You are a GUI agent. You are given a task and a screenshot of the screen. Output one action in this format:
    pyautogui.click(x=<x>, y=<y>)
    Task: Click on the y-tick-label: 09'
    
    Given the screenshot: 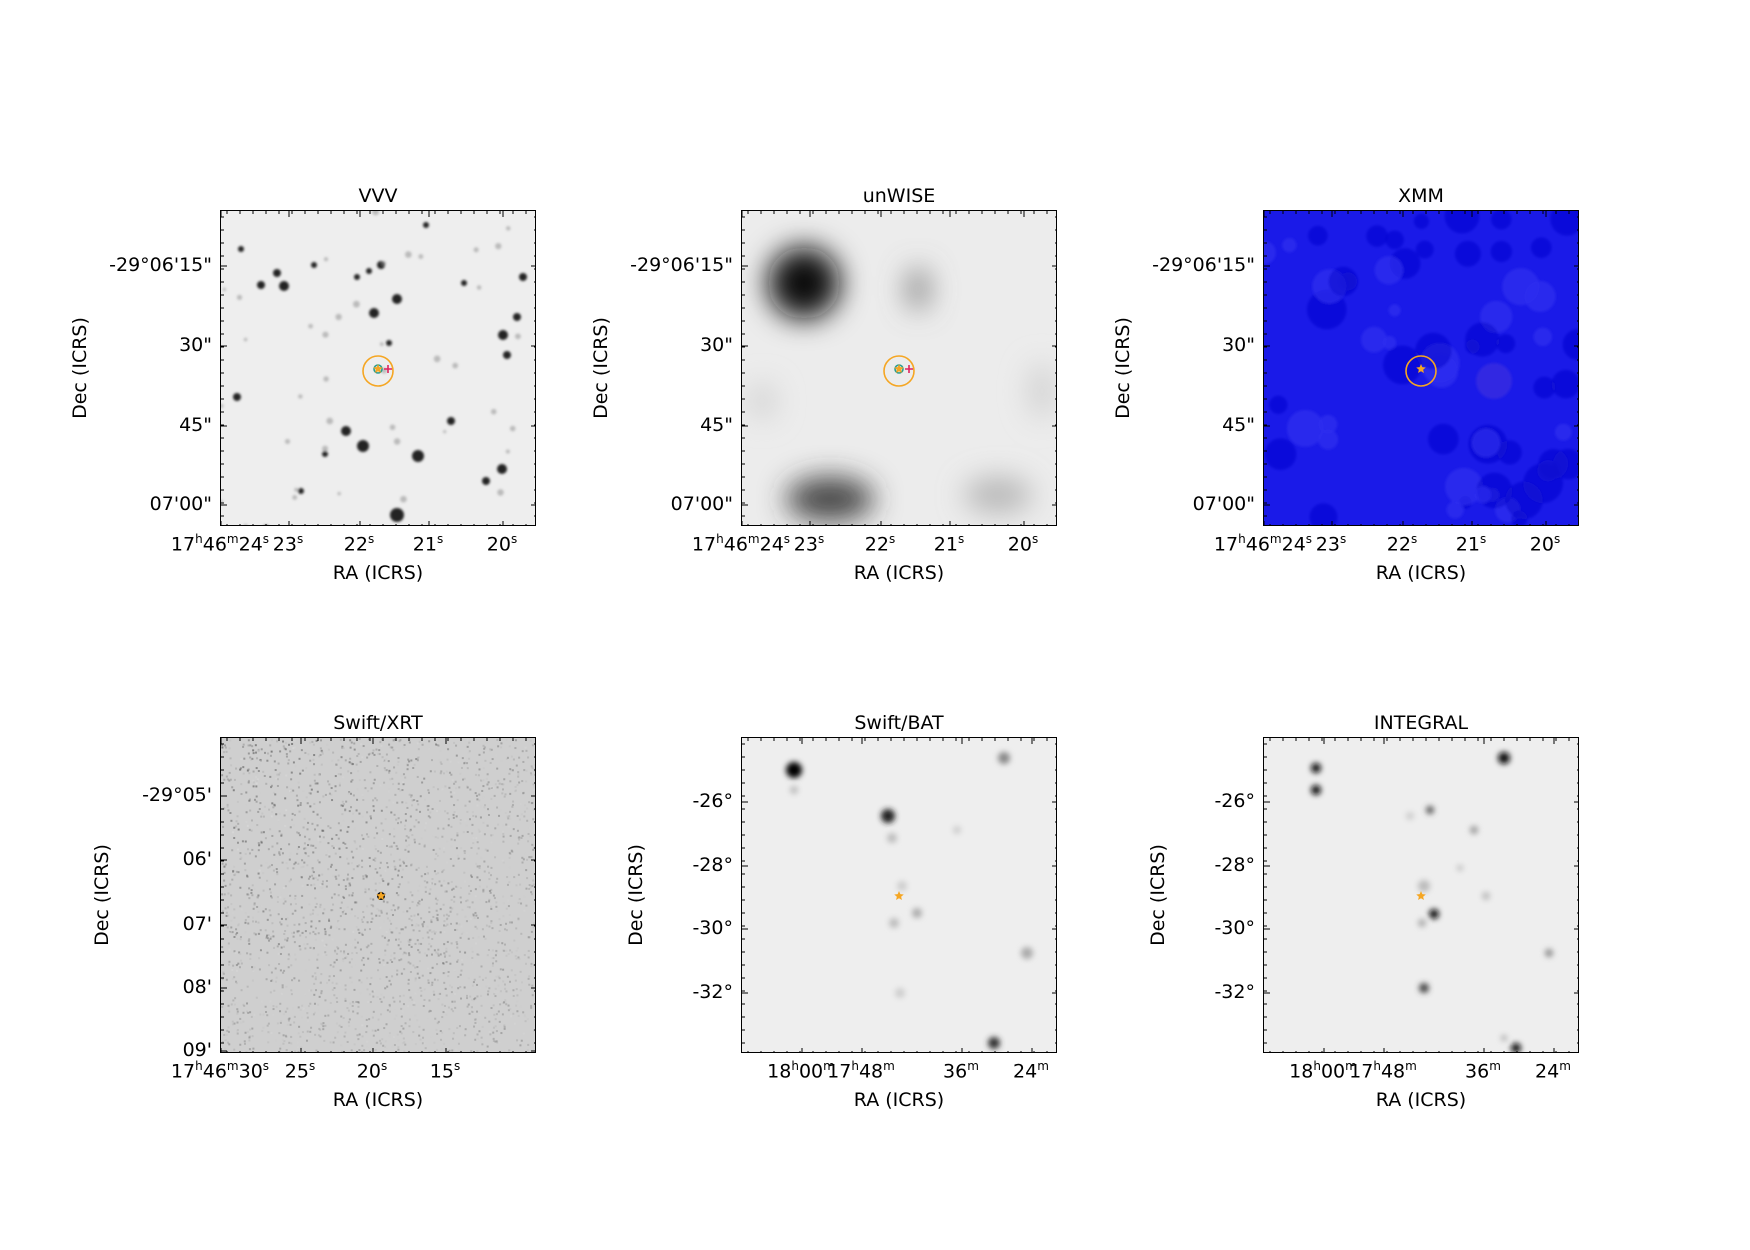 What is the action you would take?
    pyautogui.click(x=197, y=1050)
    